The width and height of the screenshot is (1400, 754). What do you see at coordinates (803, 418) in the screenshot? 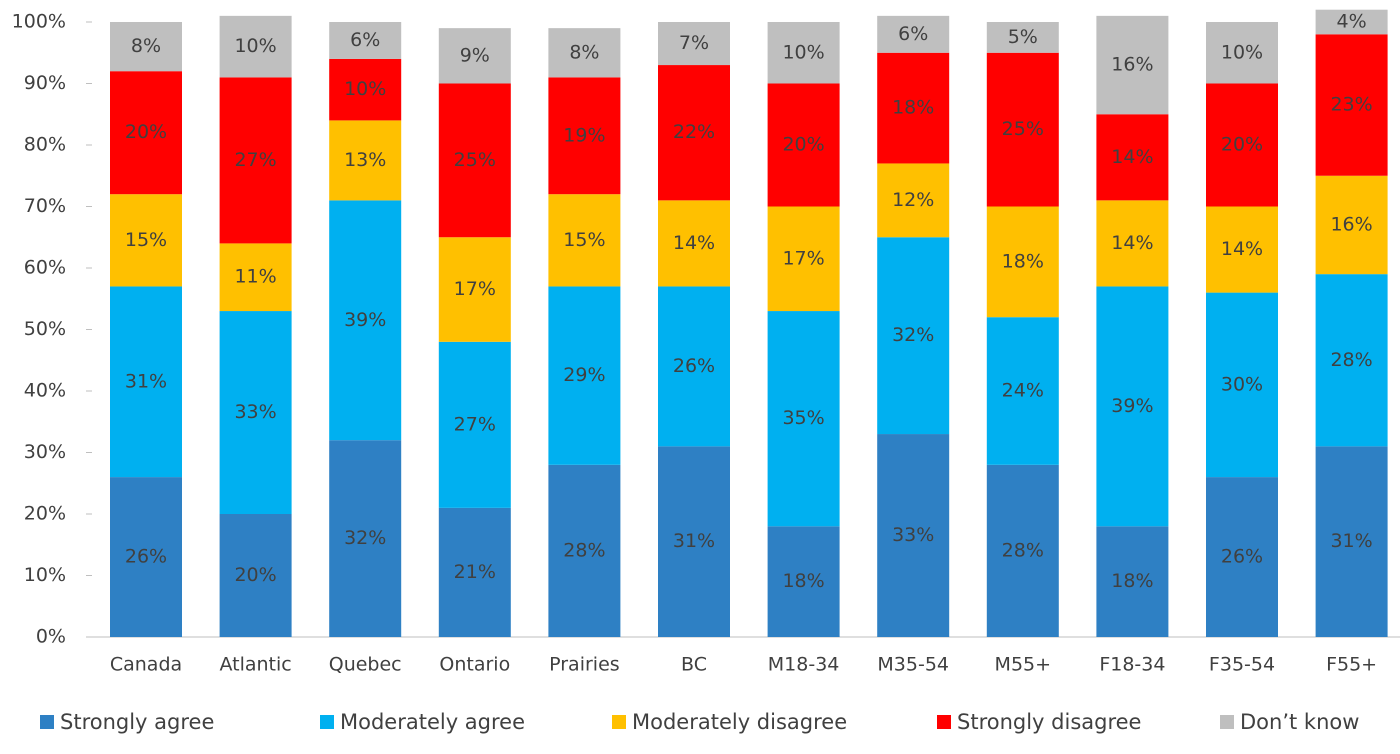
I see `data-label: 35%` at bounding box center [803, 418].